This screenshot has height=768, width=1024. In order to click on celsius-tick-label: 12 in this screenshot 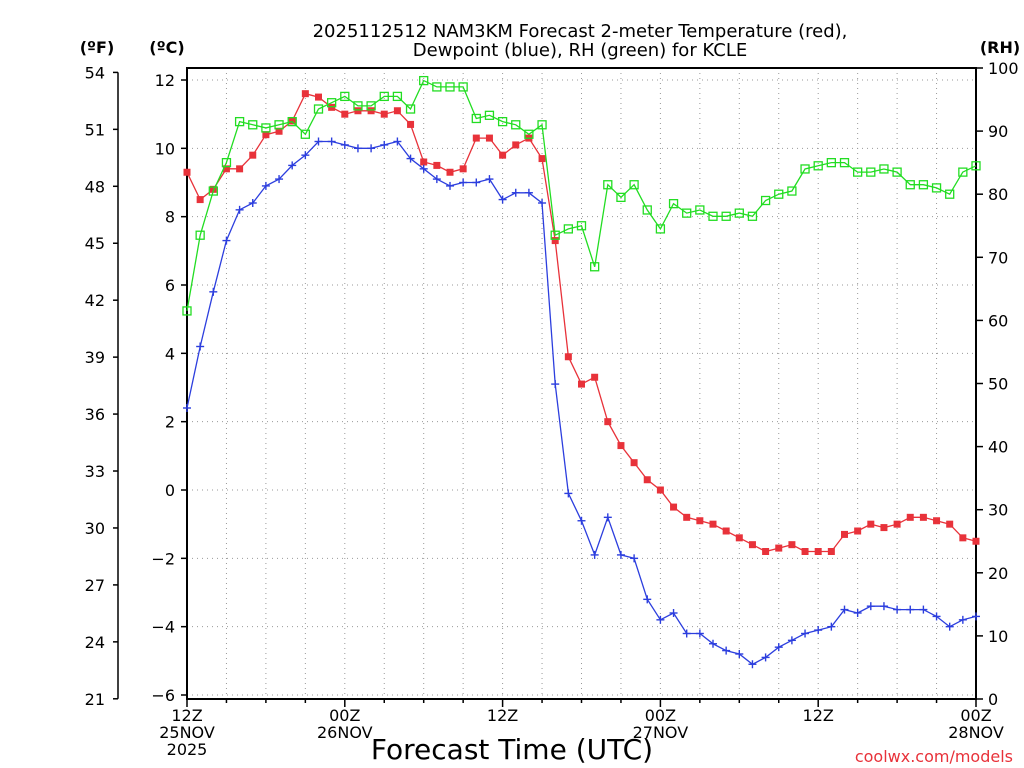, I will do `click(165, 80)`.